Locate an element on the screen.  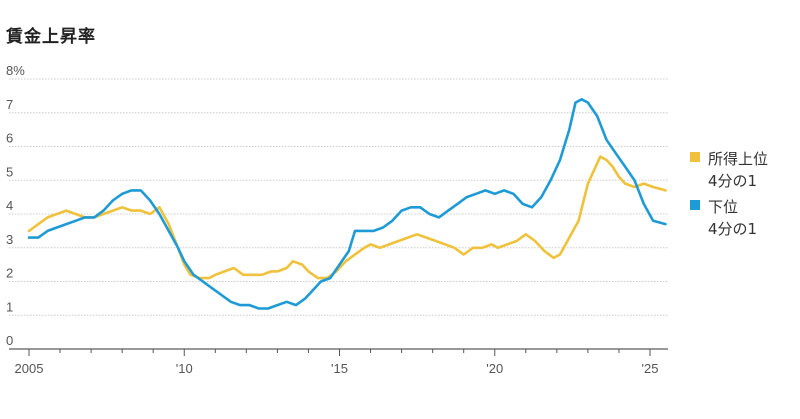
y-tick-label: 1 is located at coordinates (9, 306).